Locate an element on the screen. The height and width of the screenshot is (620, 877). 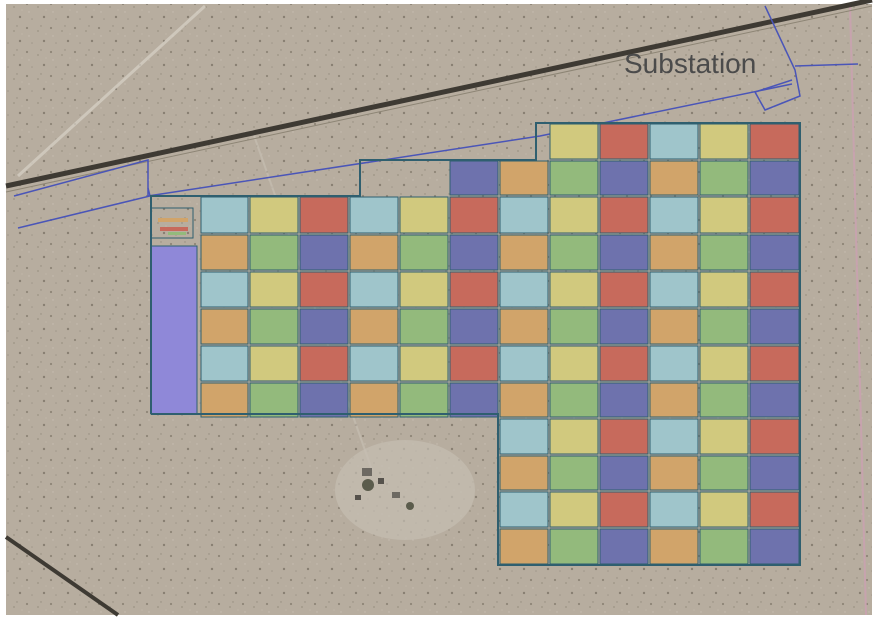
farmstead is located at coordinates (405, 490).